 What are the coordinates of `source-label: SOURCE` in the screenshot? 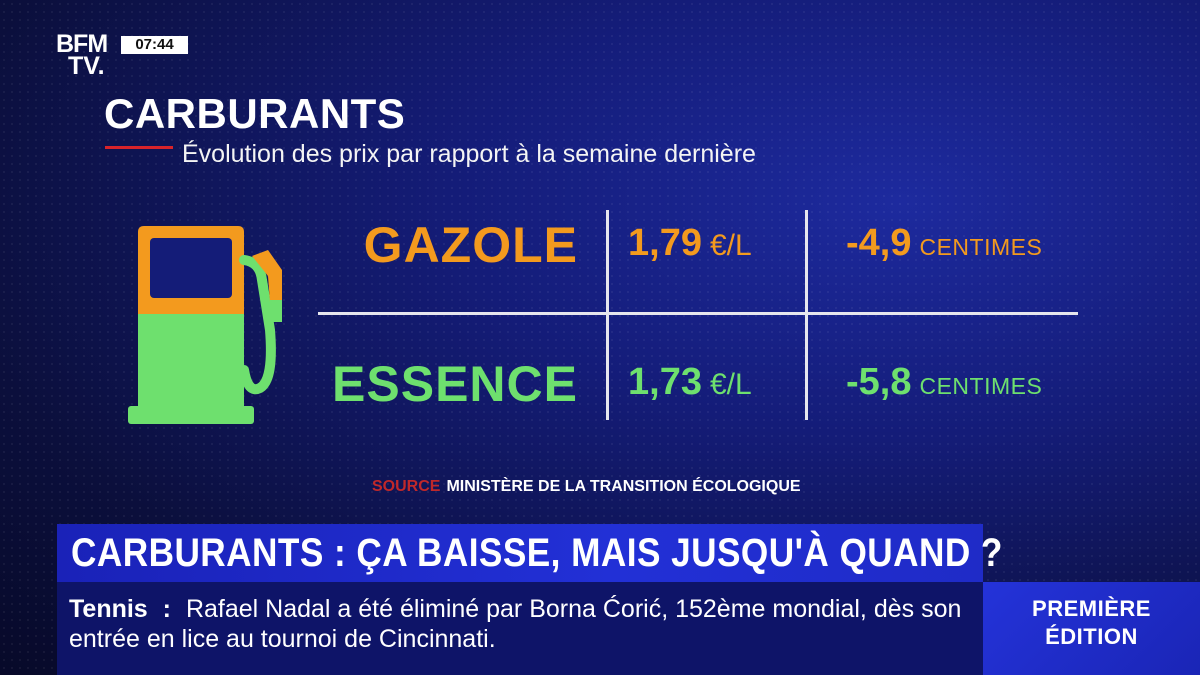 It's located at (406, 486).